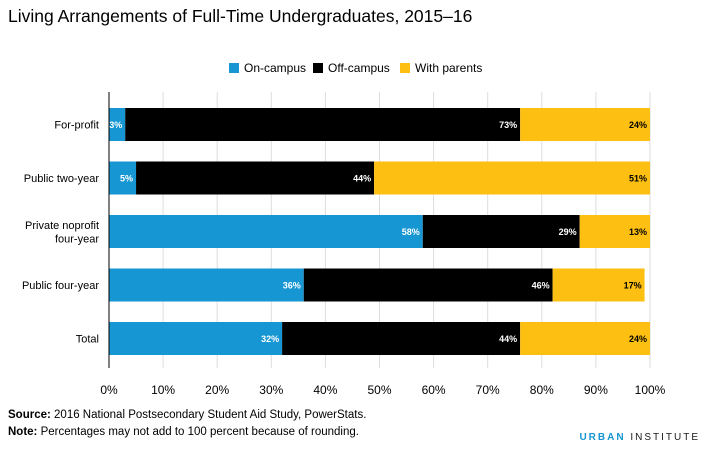  What do you see at coordinates (76, 126) in the screenshot?
I see `category-label-0: For-profit` at bounding box center [76, 126].